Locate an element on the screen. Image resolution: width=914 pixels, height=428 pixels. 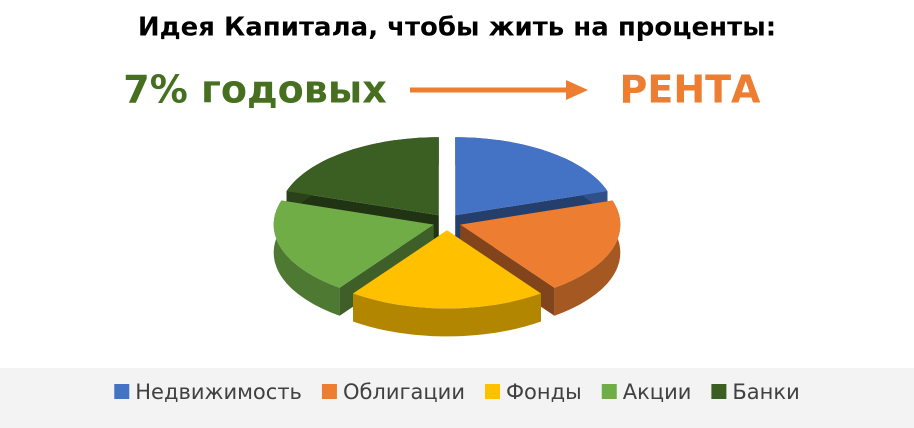
legend-label: Недвижимость is located at coordinates (218, 392).